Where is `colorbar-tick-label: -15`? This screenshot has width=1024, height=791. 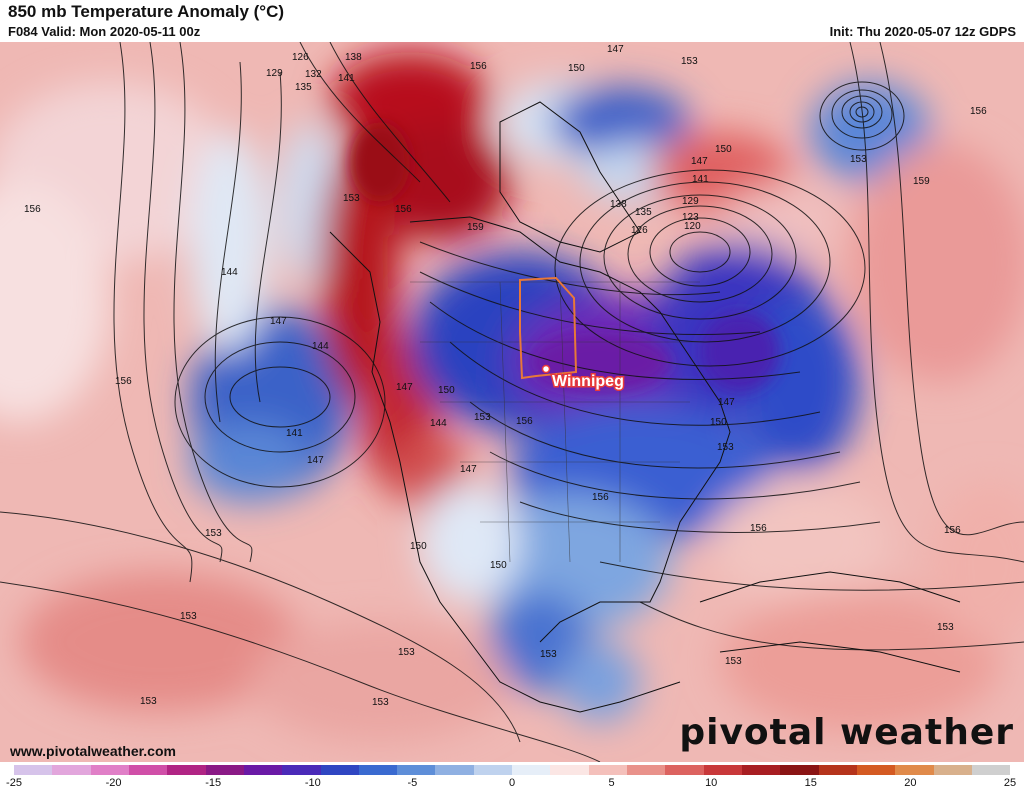 colorbar-tick-label: -15 is located at coordinates (213, 783).